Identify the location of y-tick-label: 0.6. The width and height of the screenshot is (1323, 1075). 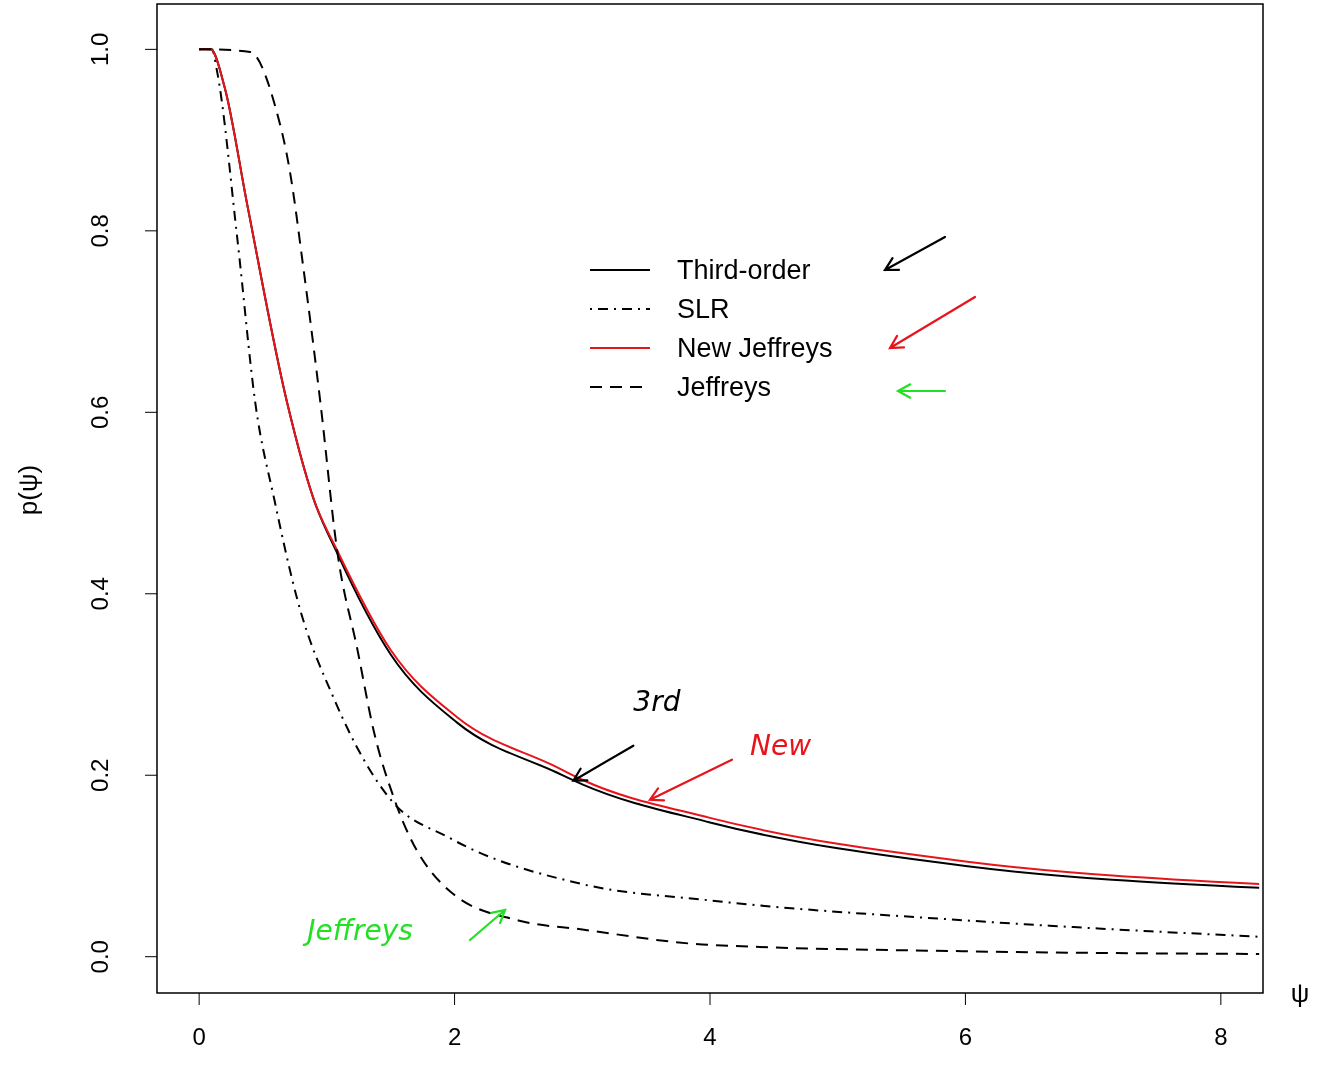
(100, 412).